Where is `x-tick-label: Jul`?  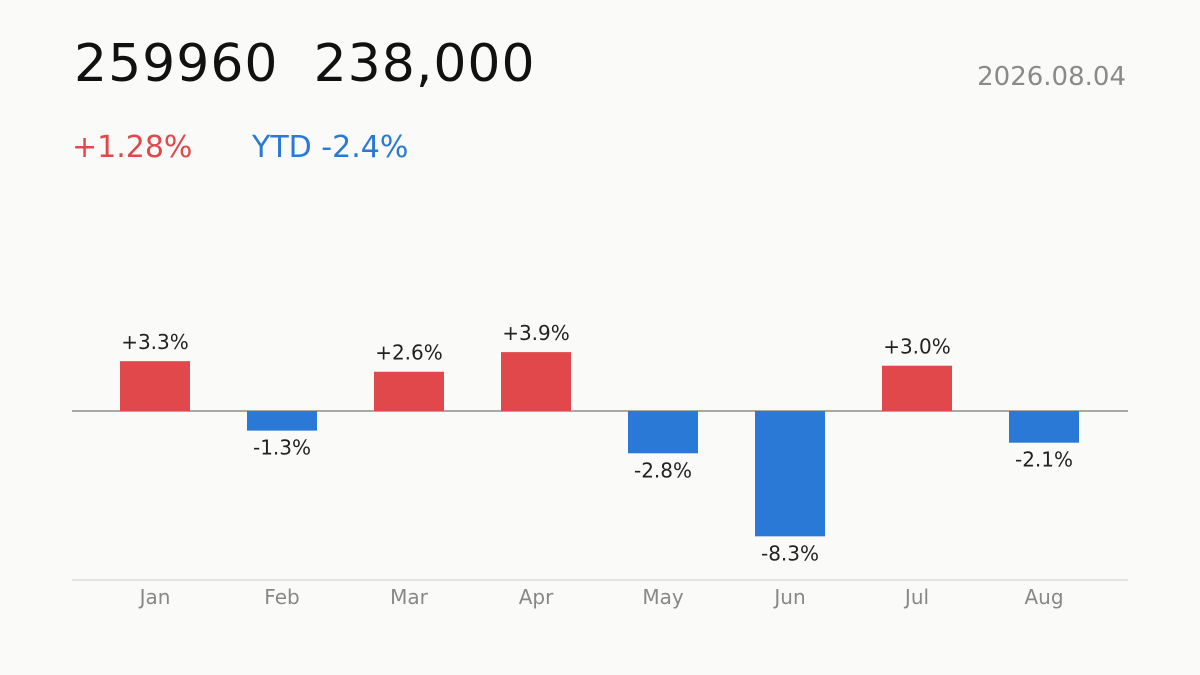 x-tick-label: Jul is located at coordinates (916, 597).